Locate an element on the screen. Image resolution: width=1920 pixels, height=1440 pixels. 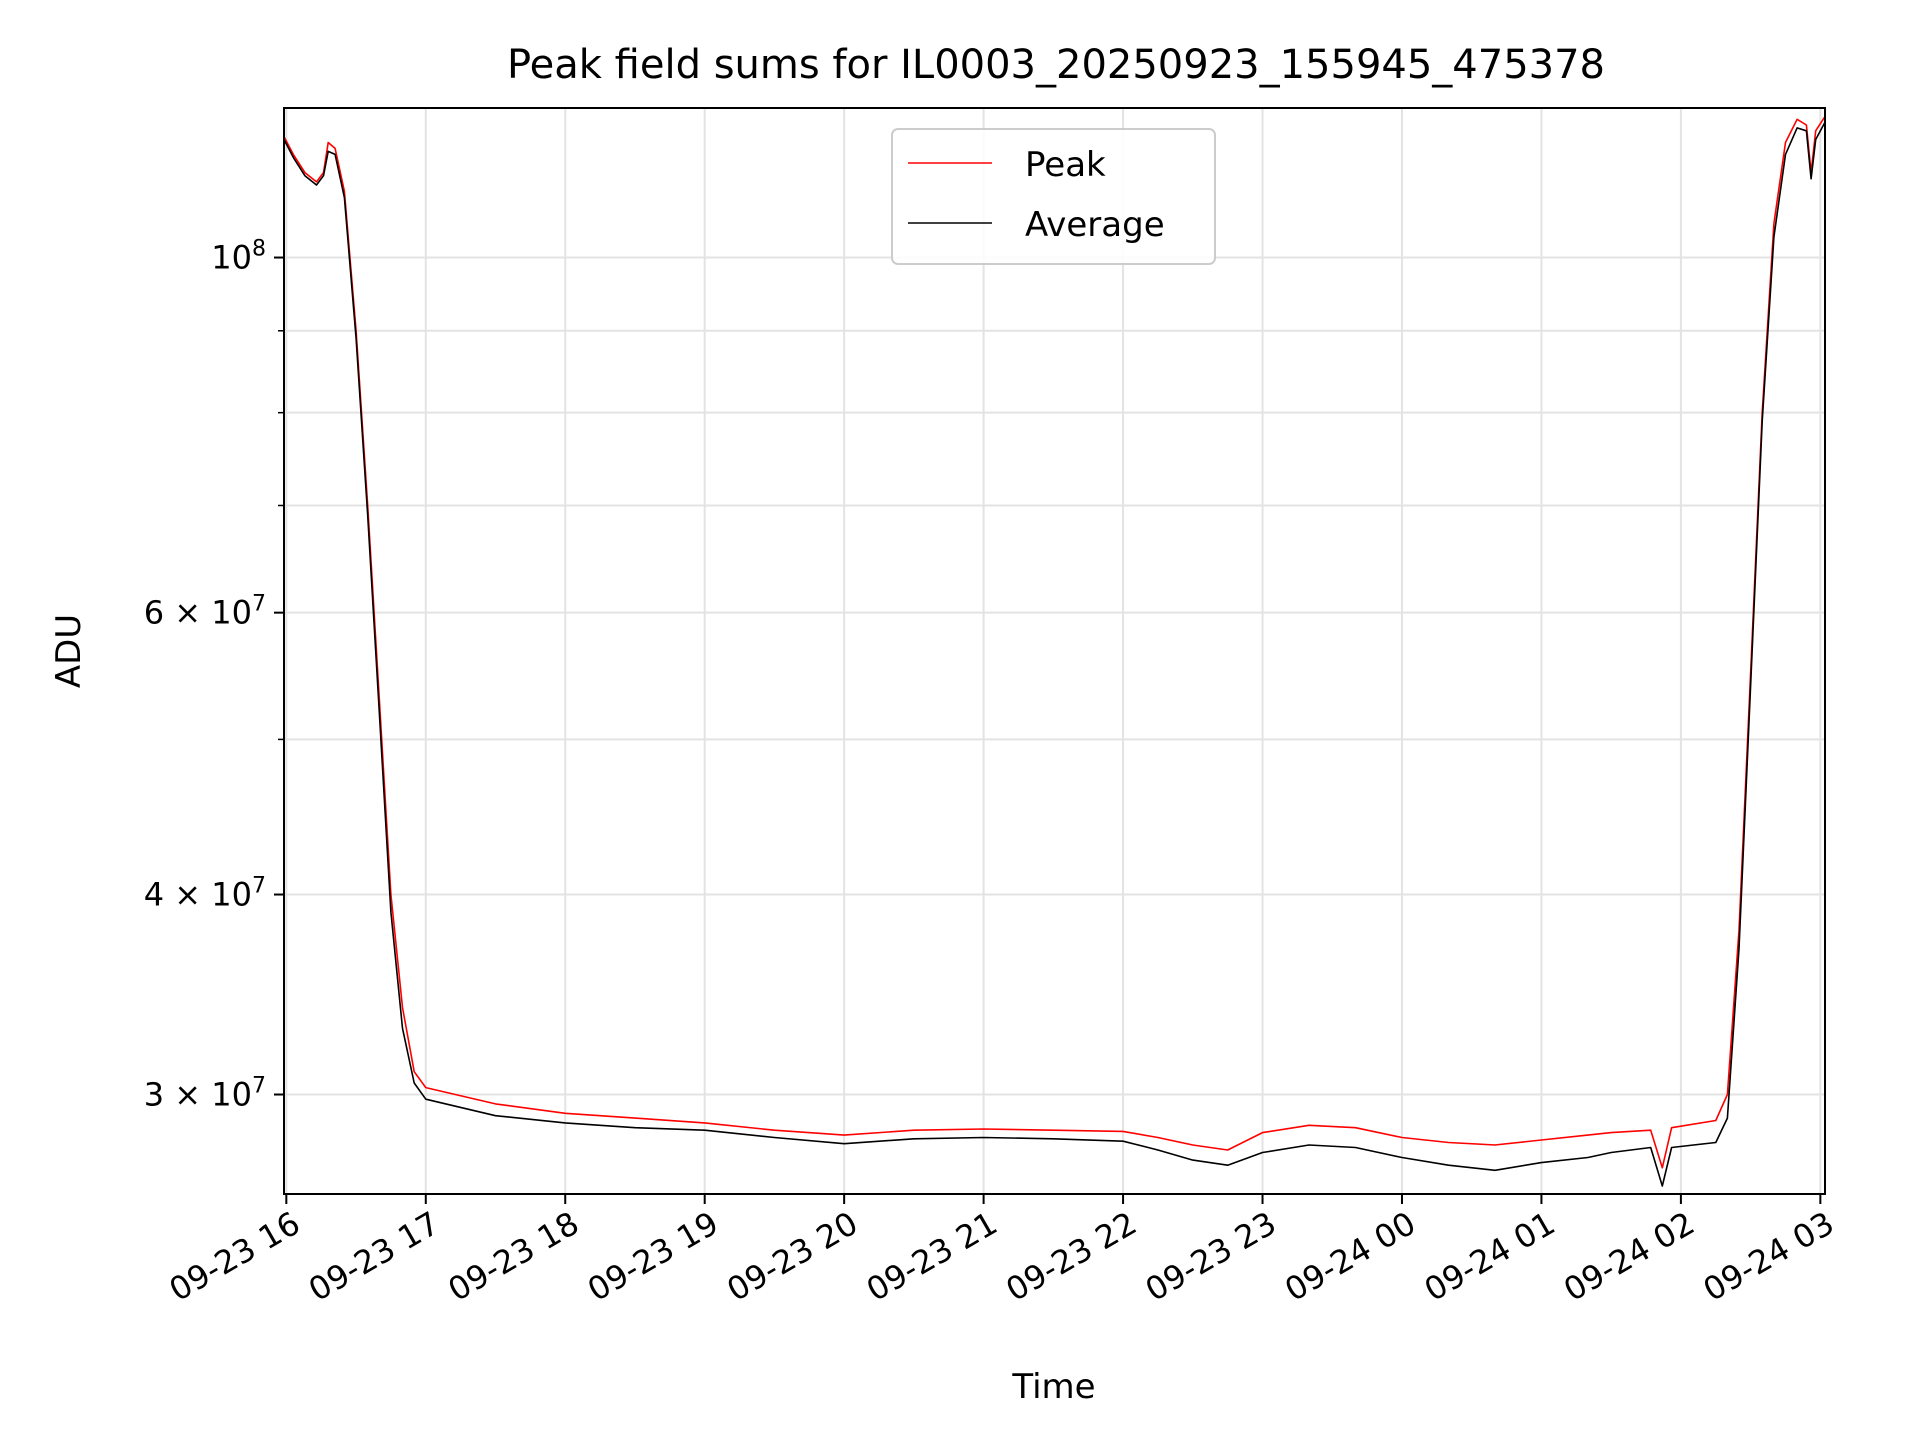
y-axis: 108 6 × 107 4 × 107 3 × 107 is located at coordinates (214, 675).